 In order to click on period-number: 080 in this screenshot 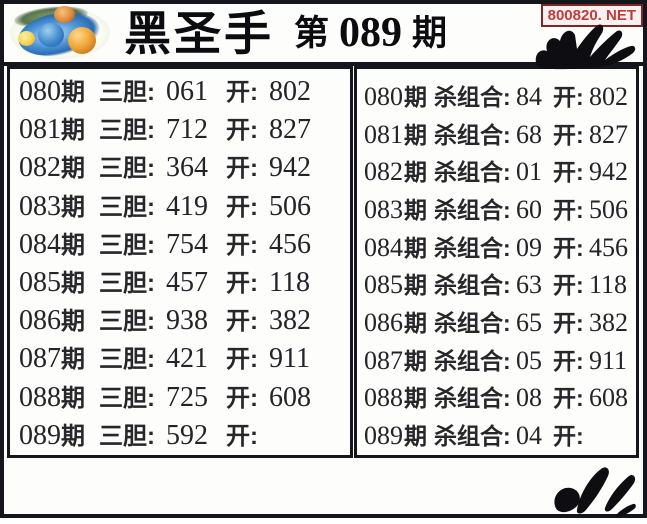, I will do `click(383, 96)`.